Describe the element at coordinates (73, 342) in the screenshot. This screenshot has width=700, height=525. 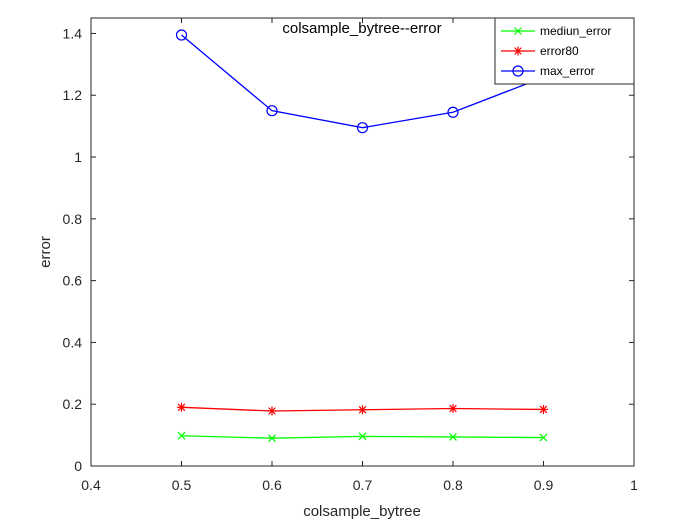
I see `y-tick-label: 0.4` at that location.